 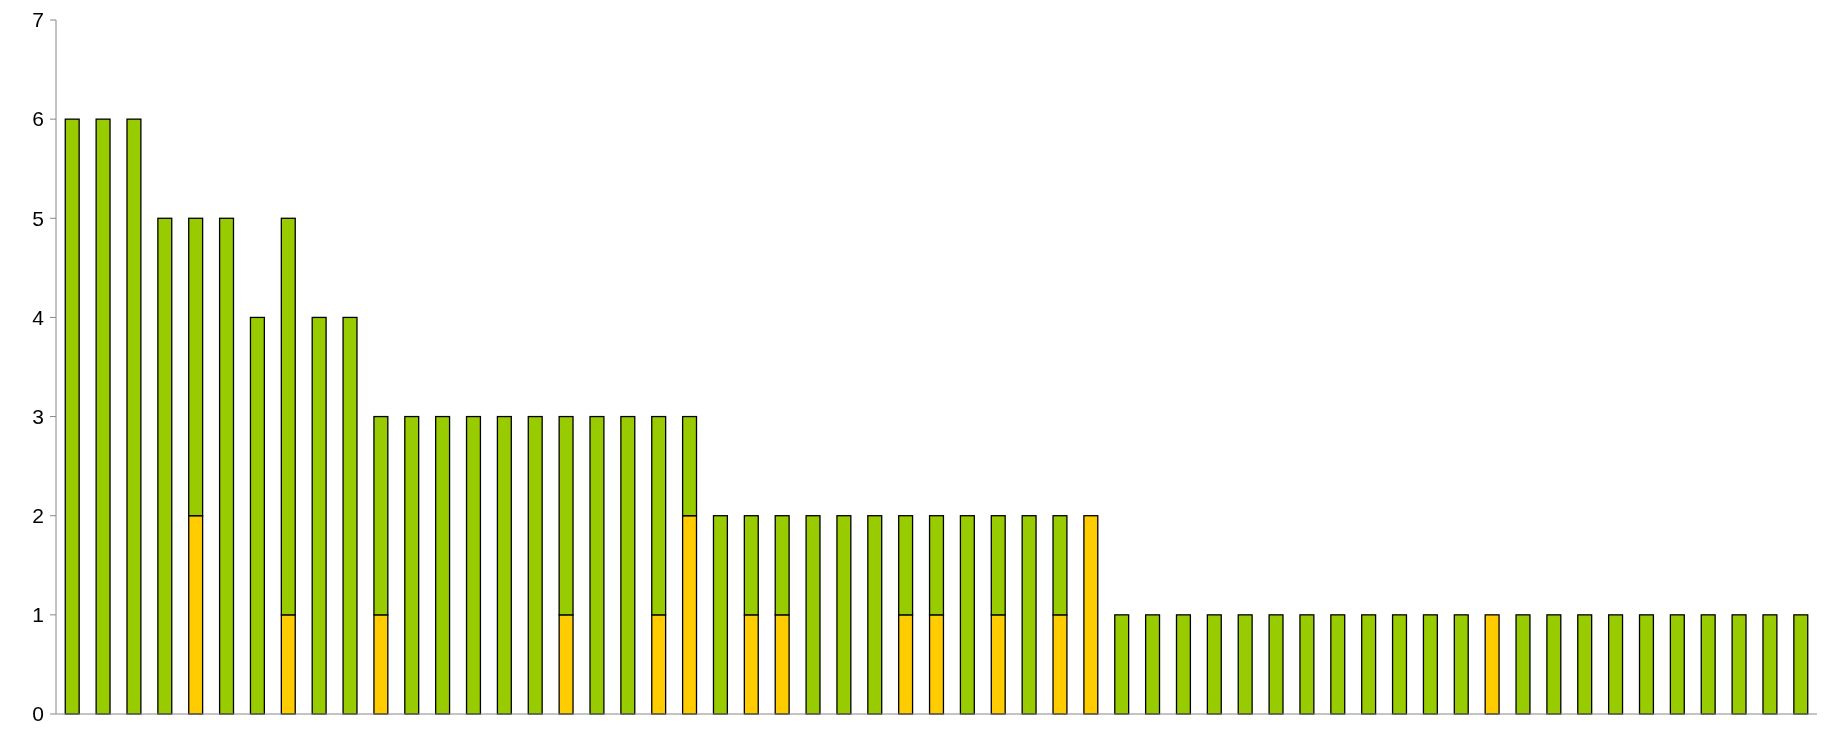 What do you see at coordinates (38, 416) in the screenshot?
I see `y-tick-label: 3` at bounding box center [38, 416].